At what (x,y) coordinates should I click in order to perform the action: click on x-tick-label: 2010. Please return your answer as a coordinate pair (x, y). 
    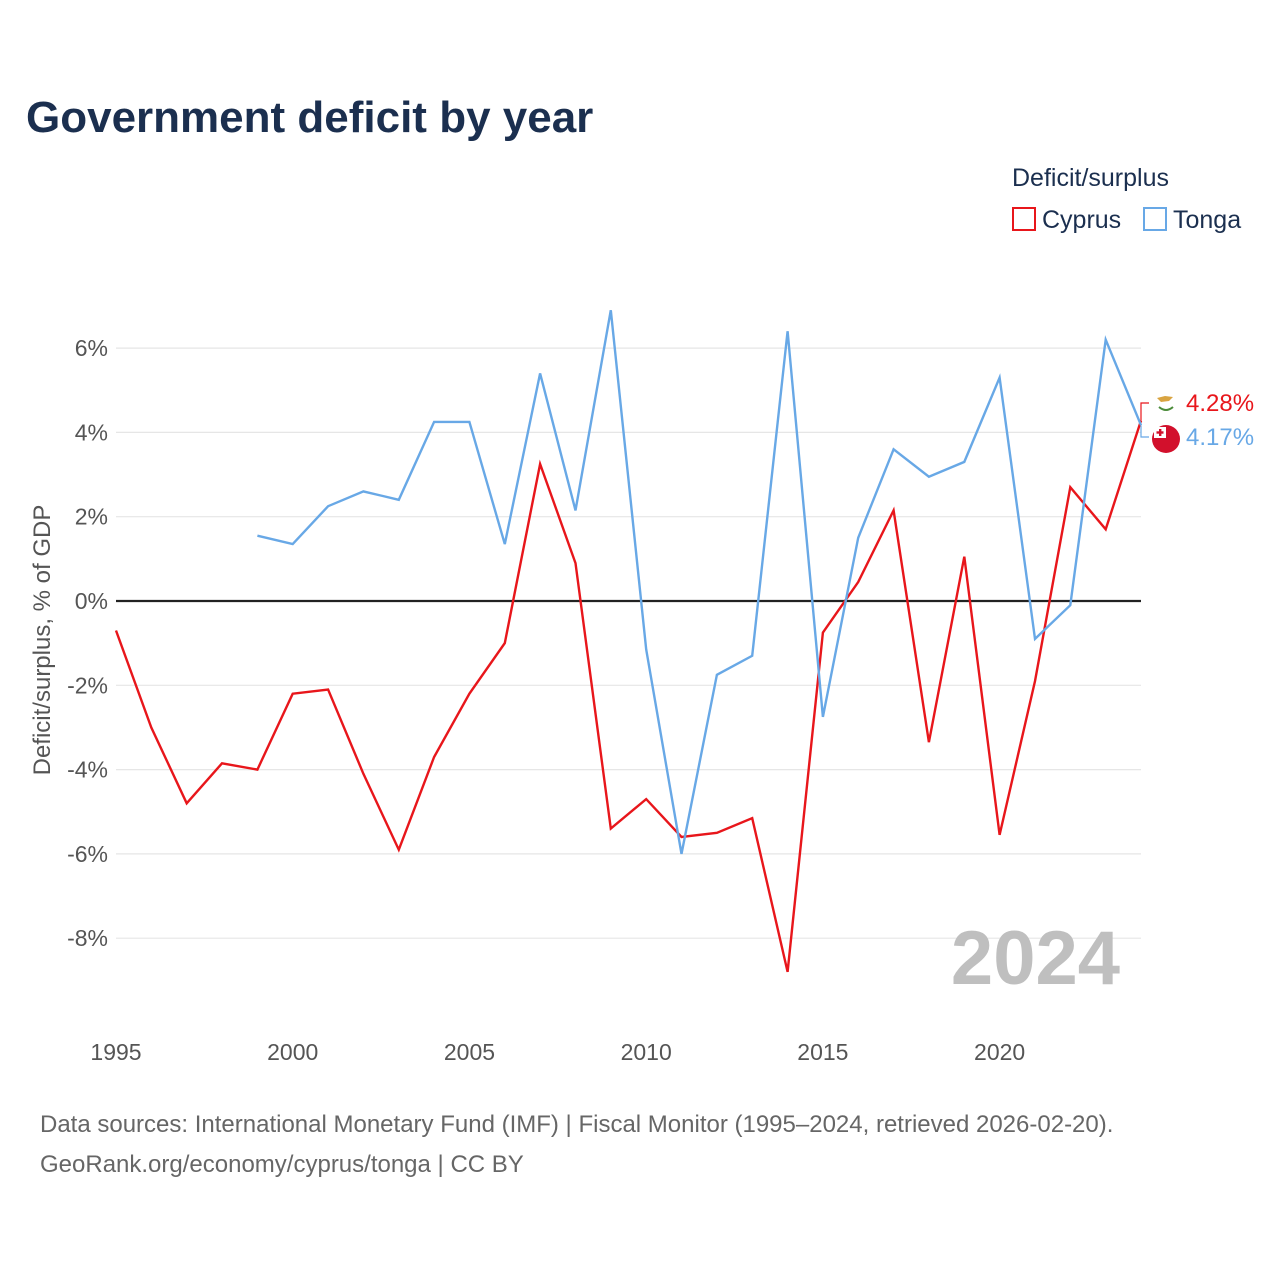
    Looking at the image, I should click on (646, 1052).